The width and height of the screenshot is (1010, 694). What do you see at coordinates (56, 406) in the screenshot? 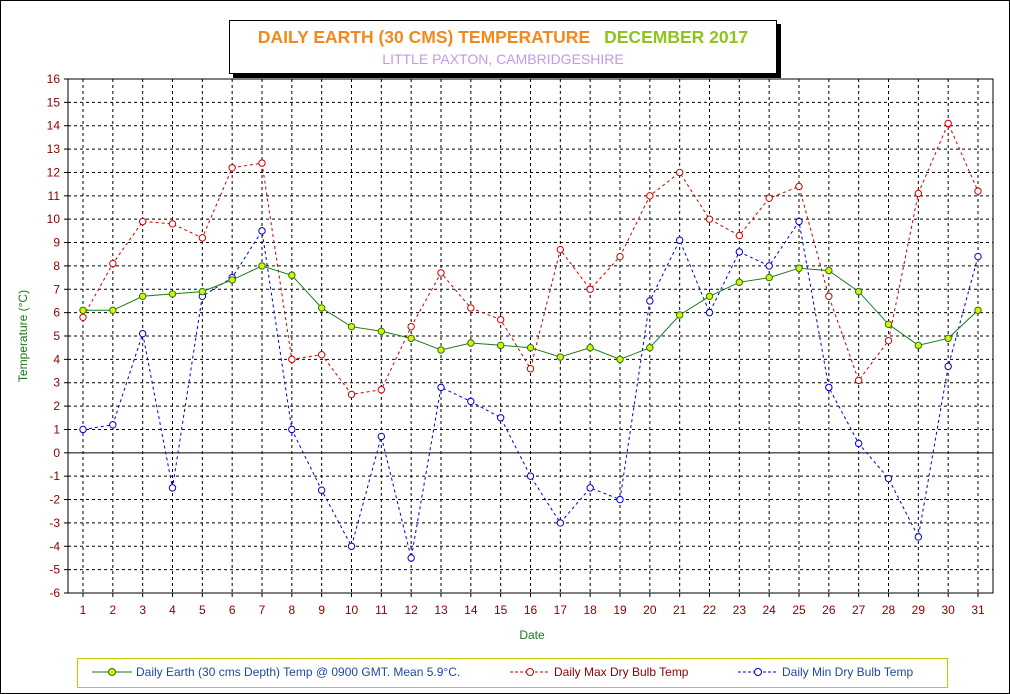
I see `y-tick-label: 2` at bounding box center [56, 406].